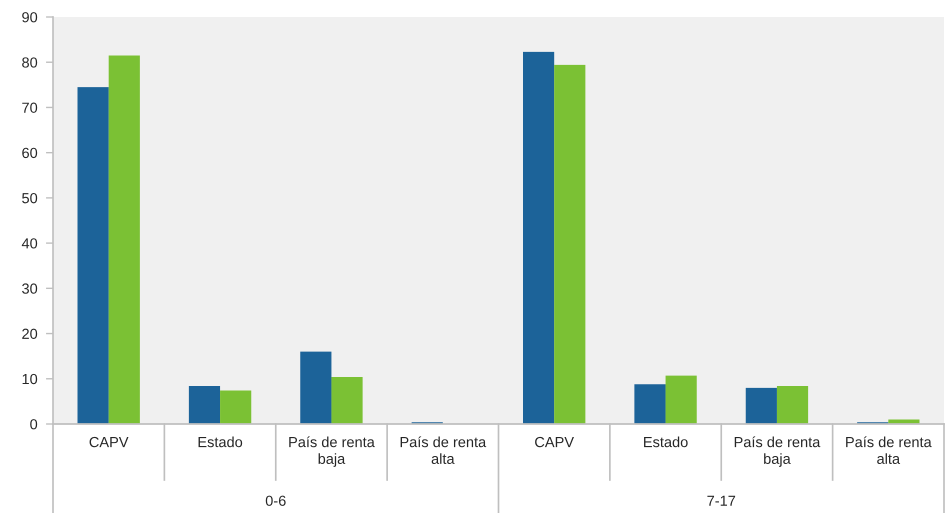 The image size is (948, 513). I want to click on y-tick-label: 30, so click(30, 288).